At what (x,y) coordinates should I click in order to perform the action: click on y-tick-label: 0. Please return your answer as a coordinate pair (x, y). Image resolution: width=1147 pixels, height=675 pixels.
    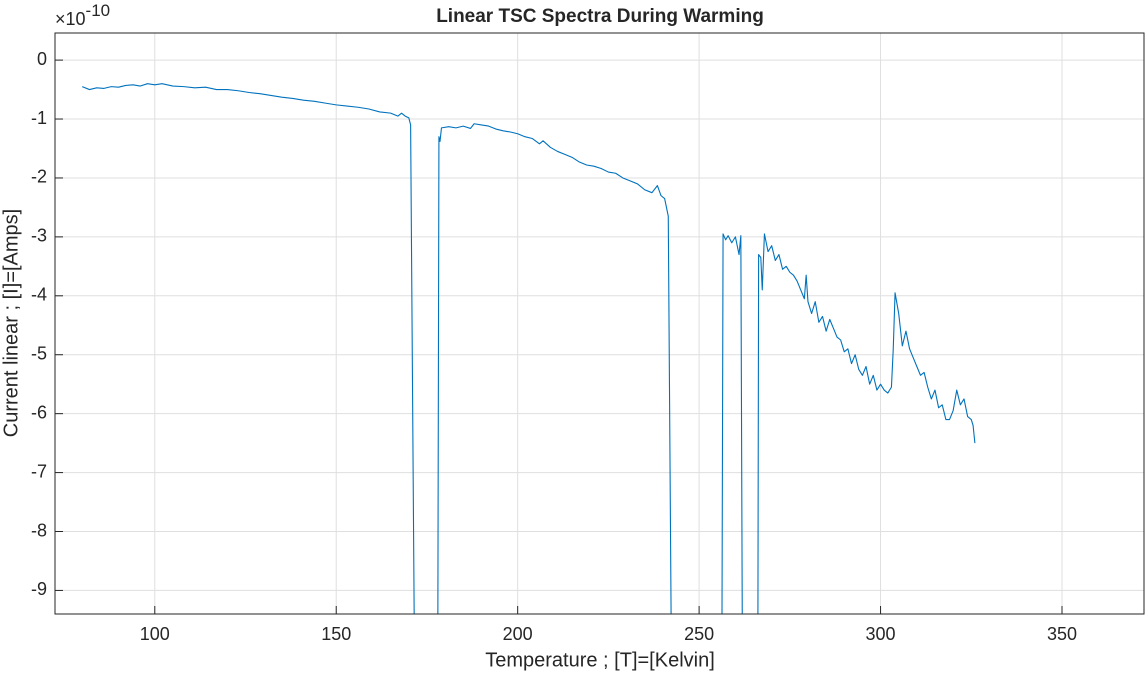
    Looking at the image, I should click on (42, 59).